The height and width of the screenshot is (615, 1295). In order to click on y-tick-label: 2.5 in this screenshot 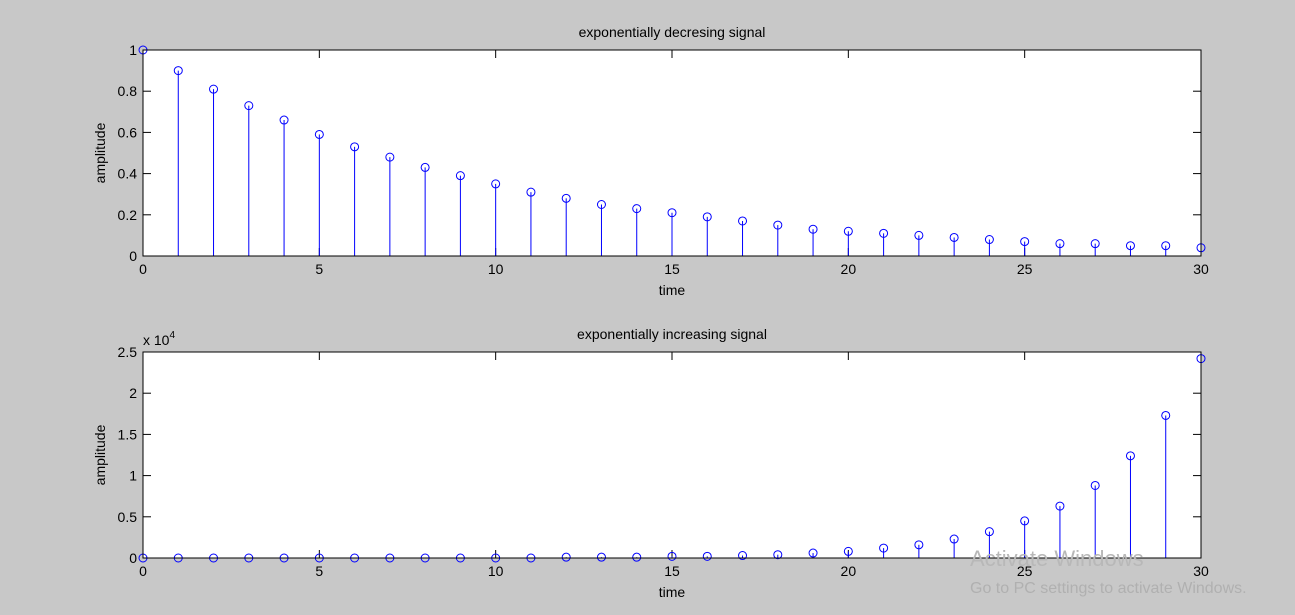, I will do `click(128, 352)`.